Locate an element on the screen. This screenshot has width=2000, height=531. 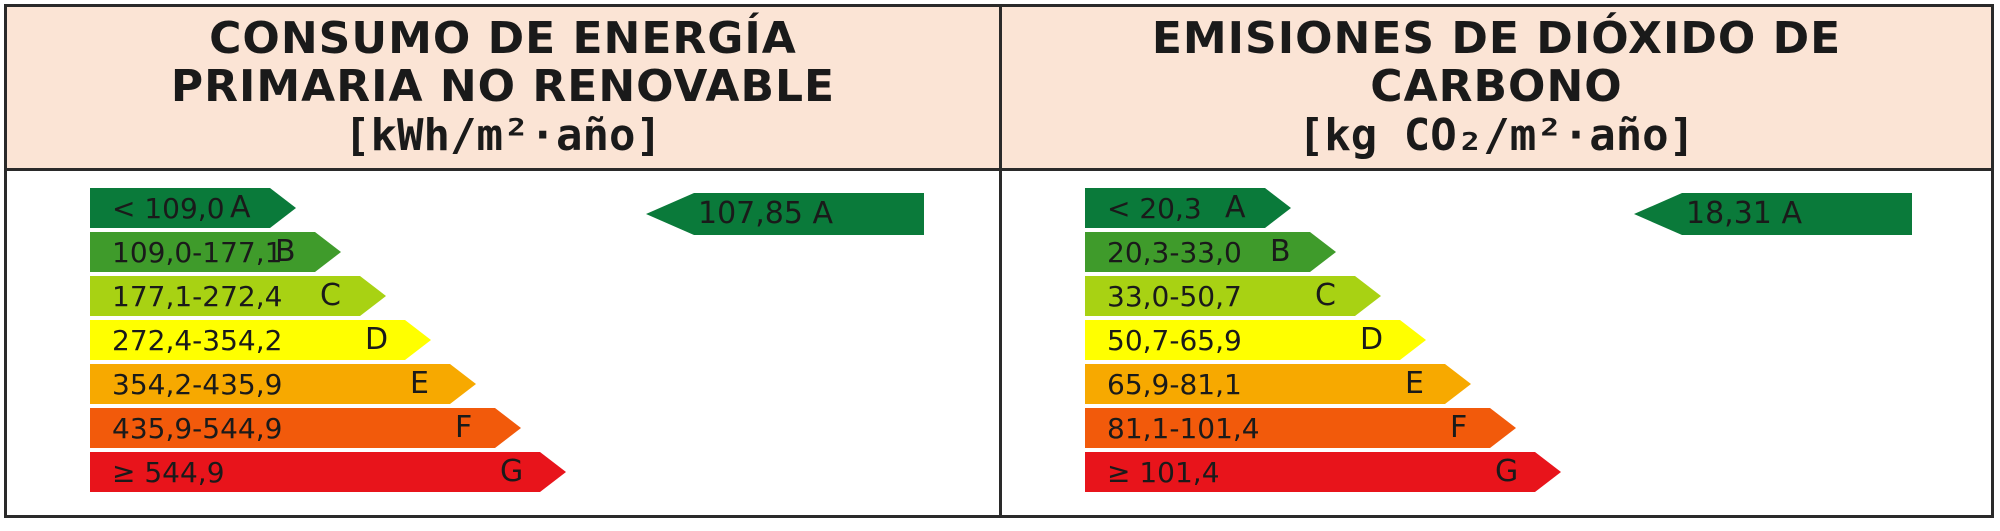
emissions-class-arrow-d is located at coordinates (1255, 340).